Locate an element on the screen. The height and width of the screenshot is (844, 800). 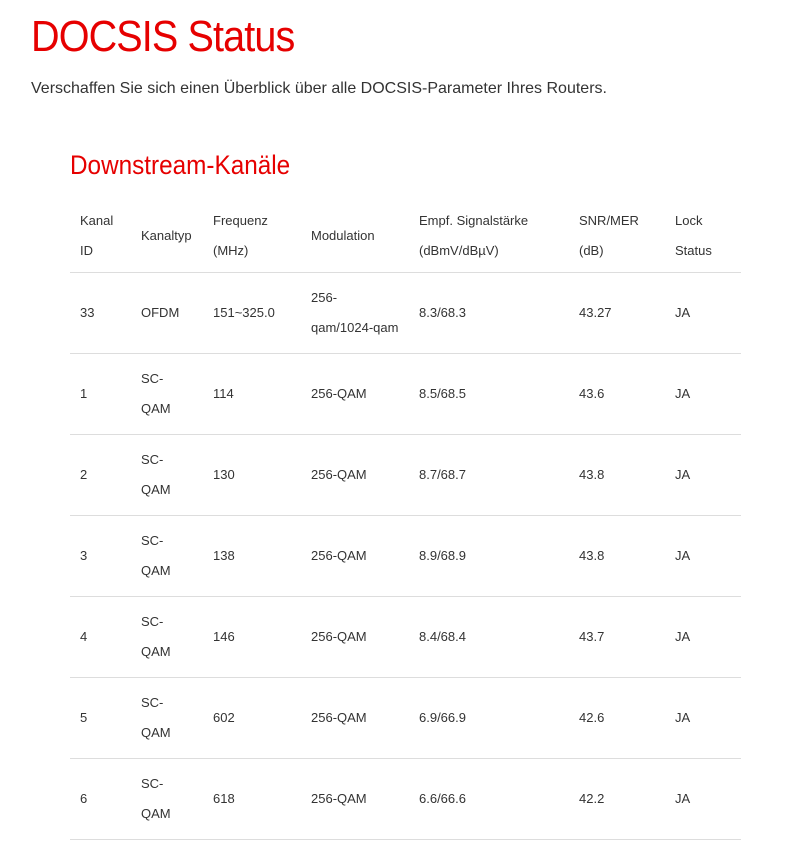
cell-value: 151~325.0 is located at coordinates (244, 312).